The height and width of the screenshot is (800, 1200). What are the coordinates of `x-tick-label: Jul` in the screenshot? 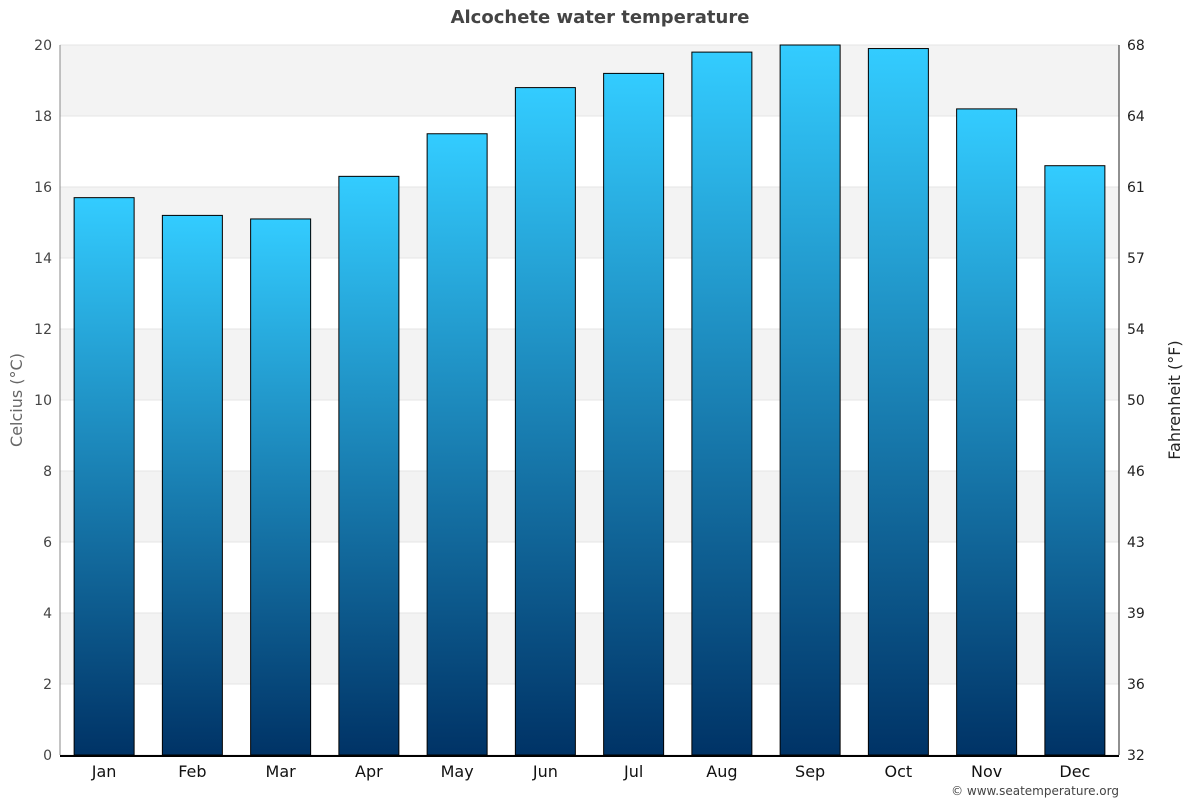 It's located at (633, 771).